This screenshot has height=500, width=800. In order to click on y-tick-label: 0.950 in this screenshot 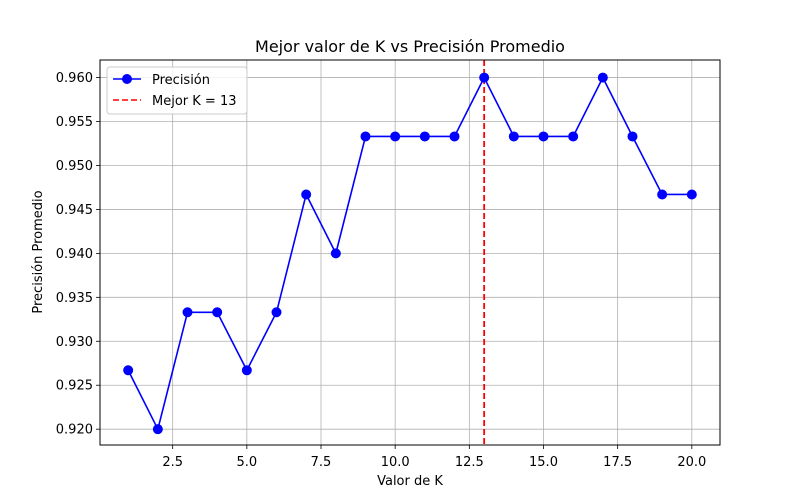, I will do `click(74, 166)`.